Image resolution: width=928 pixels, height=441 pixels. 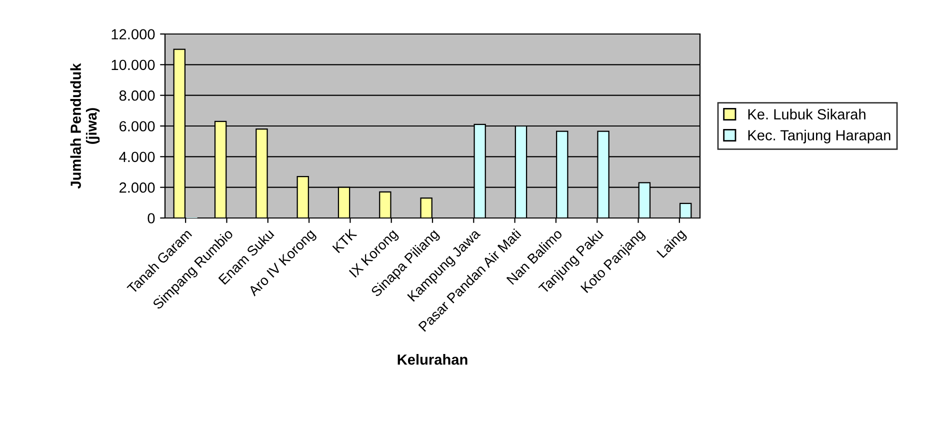 I want to click on y-tick-label: 2.000, so click(x=137, y=187).